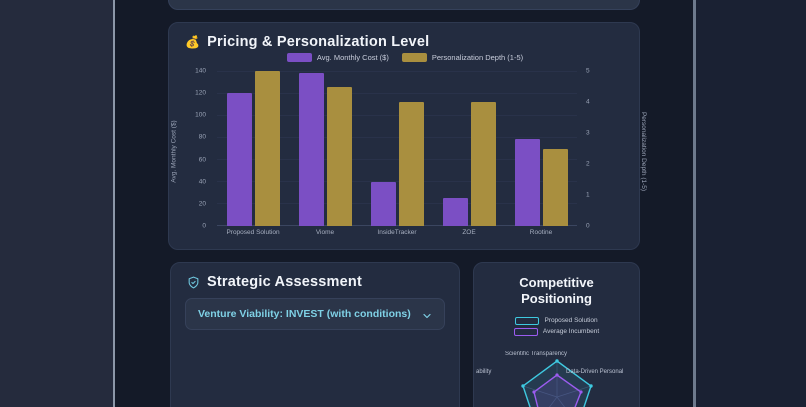  Describe the element at coordinates (588, 164) in the screenshot. I see `y2-tick: 2` at that location.